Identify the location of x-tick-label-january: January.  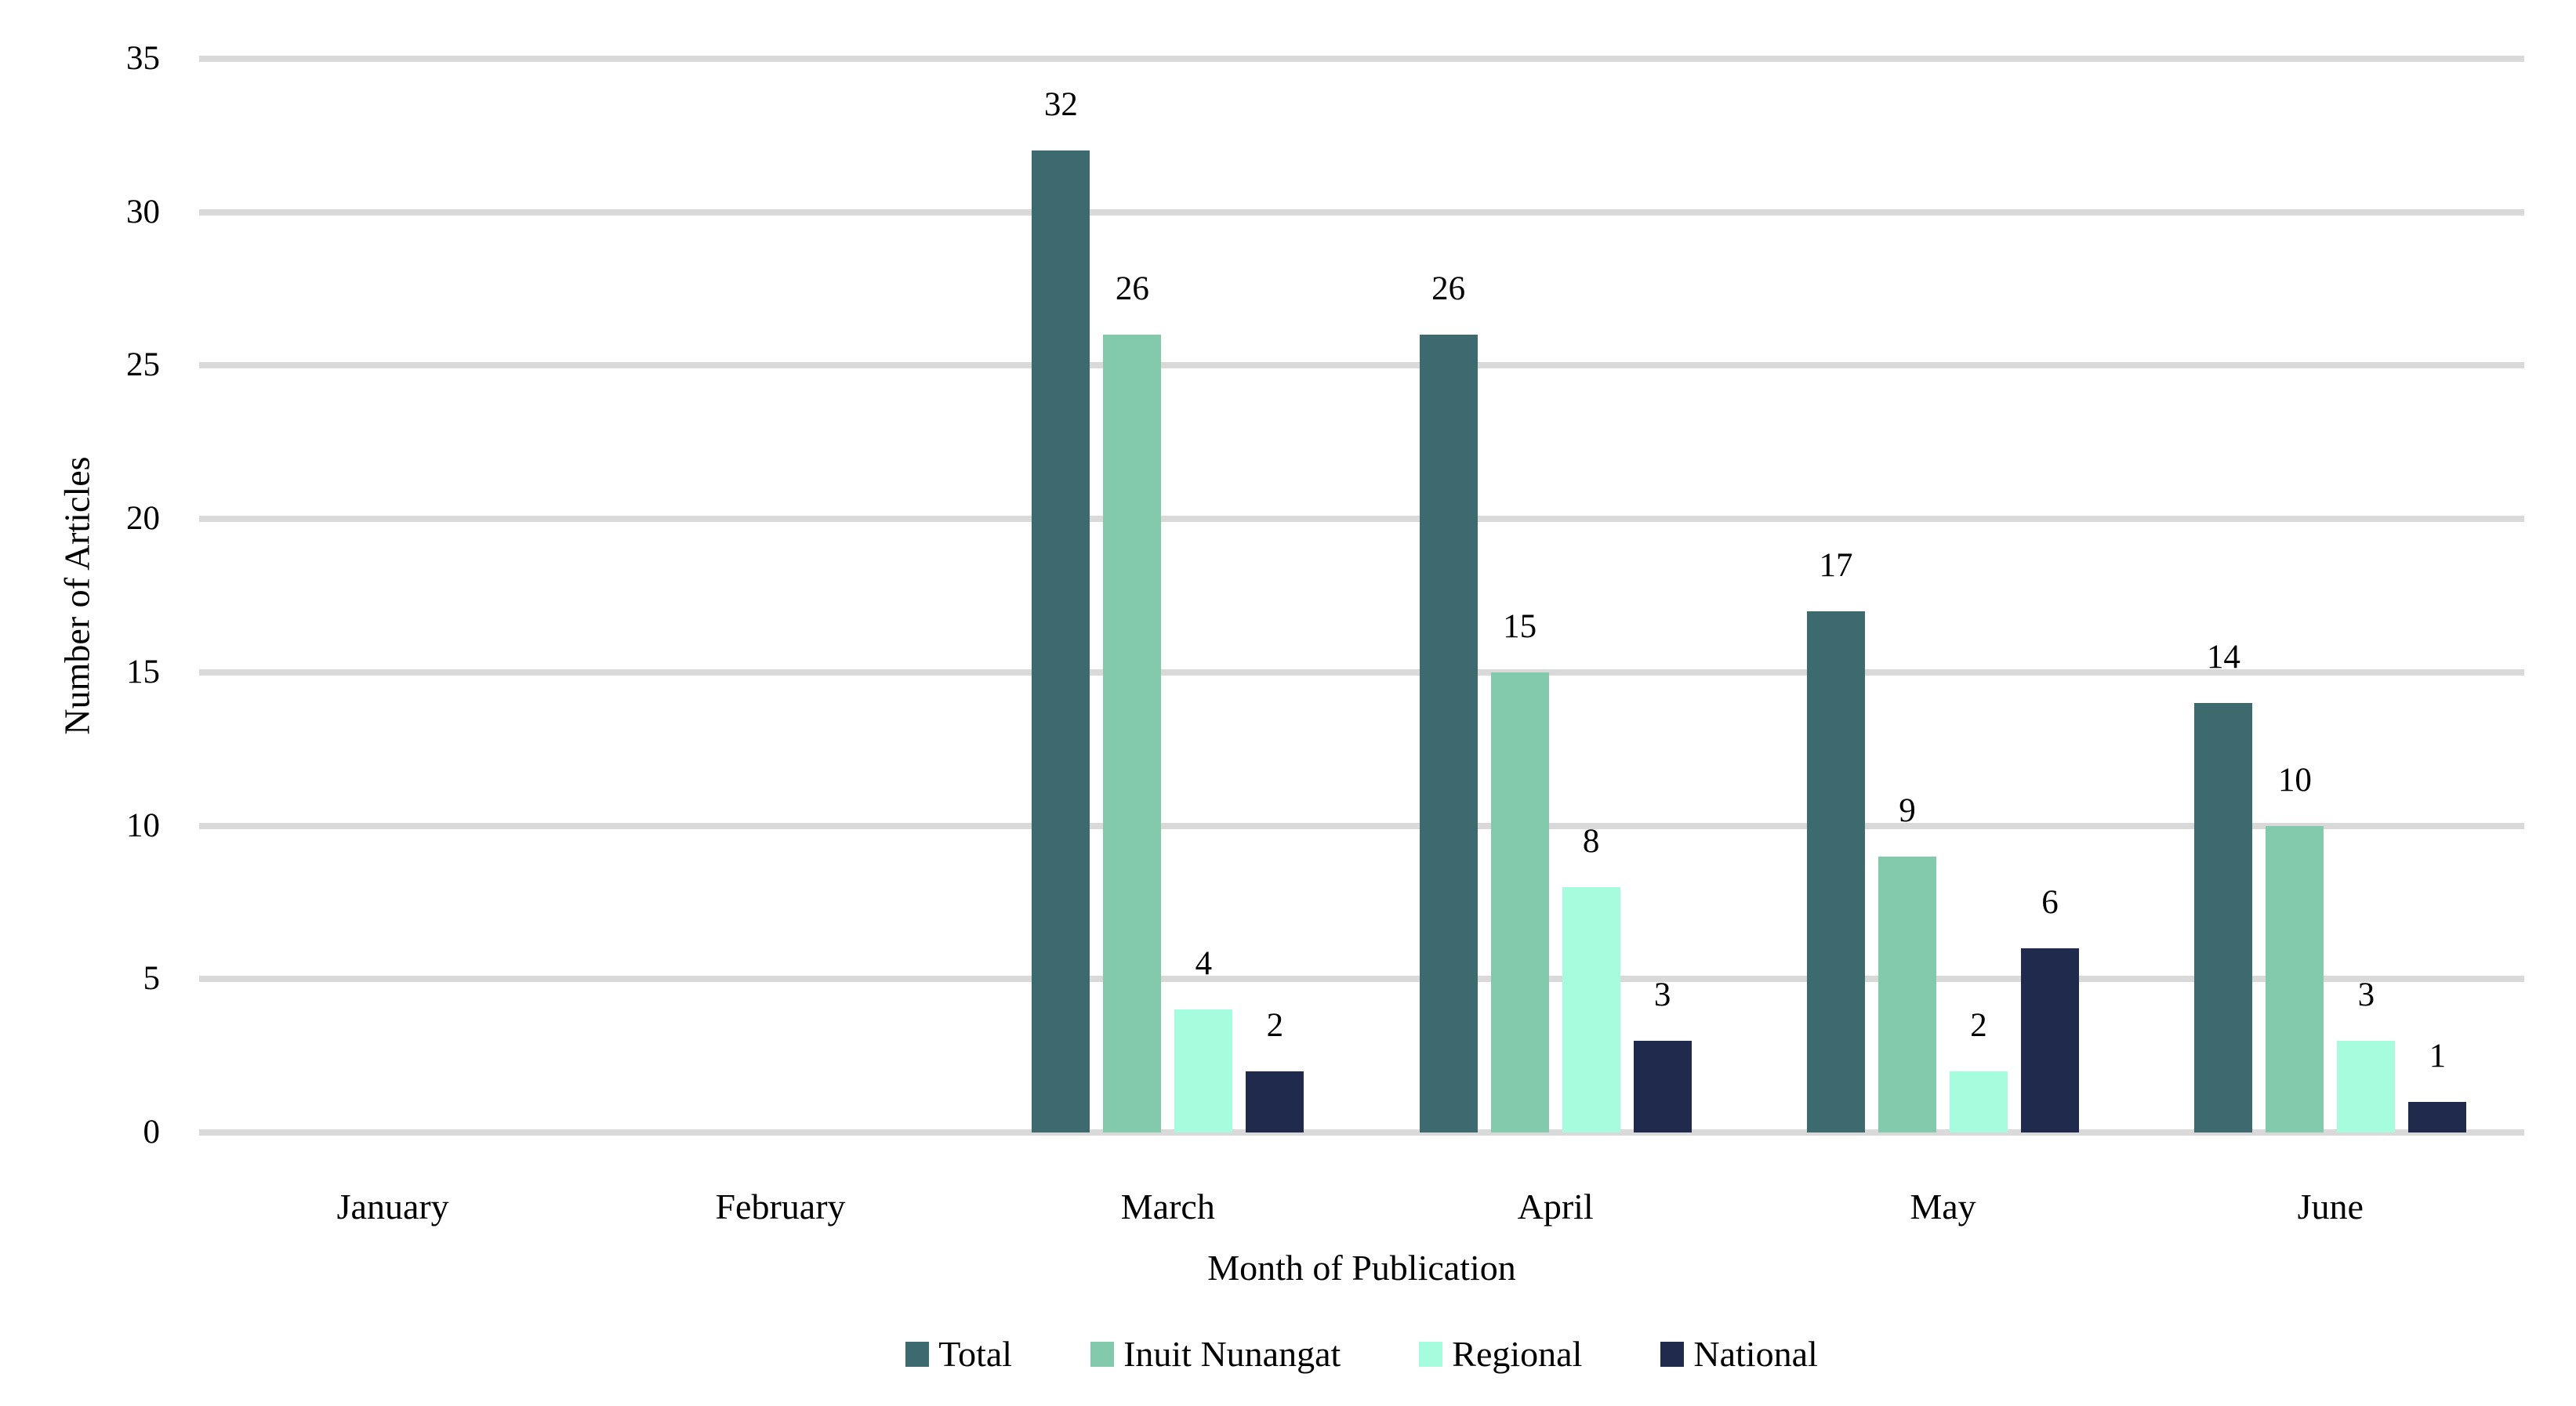
(393, 1207).